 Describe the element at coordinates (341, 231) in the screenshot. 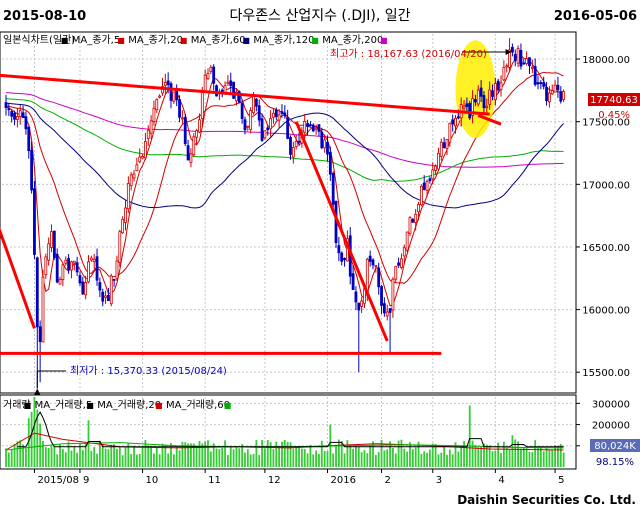

I see `trendline-decline-mid` at that location.